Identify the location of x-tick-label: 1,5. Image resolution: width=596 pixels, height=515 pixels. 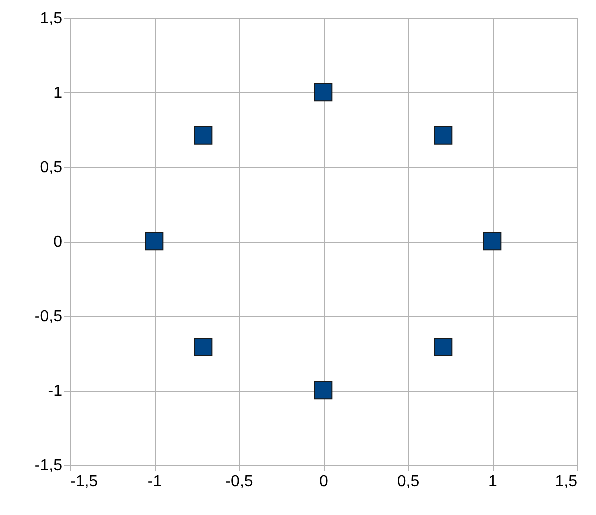
(566, 482).